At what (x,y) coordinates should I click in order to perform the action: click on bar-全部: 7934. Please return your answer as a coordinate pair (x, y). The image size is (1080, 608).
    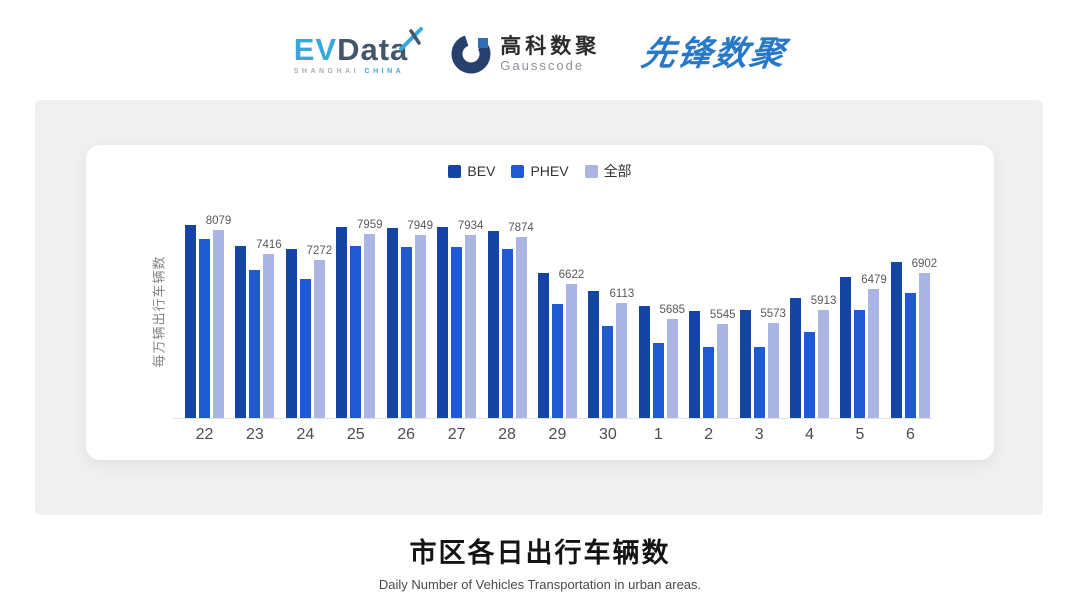
    Looking at the image, I should click on (470, 319).